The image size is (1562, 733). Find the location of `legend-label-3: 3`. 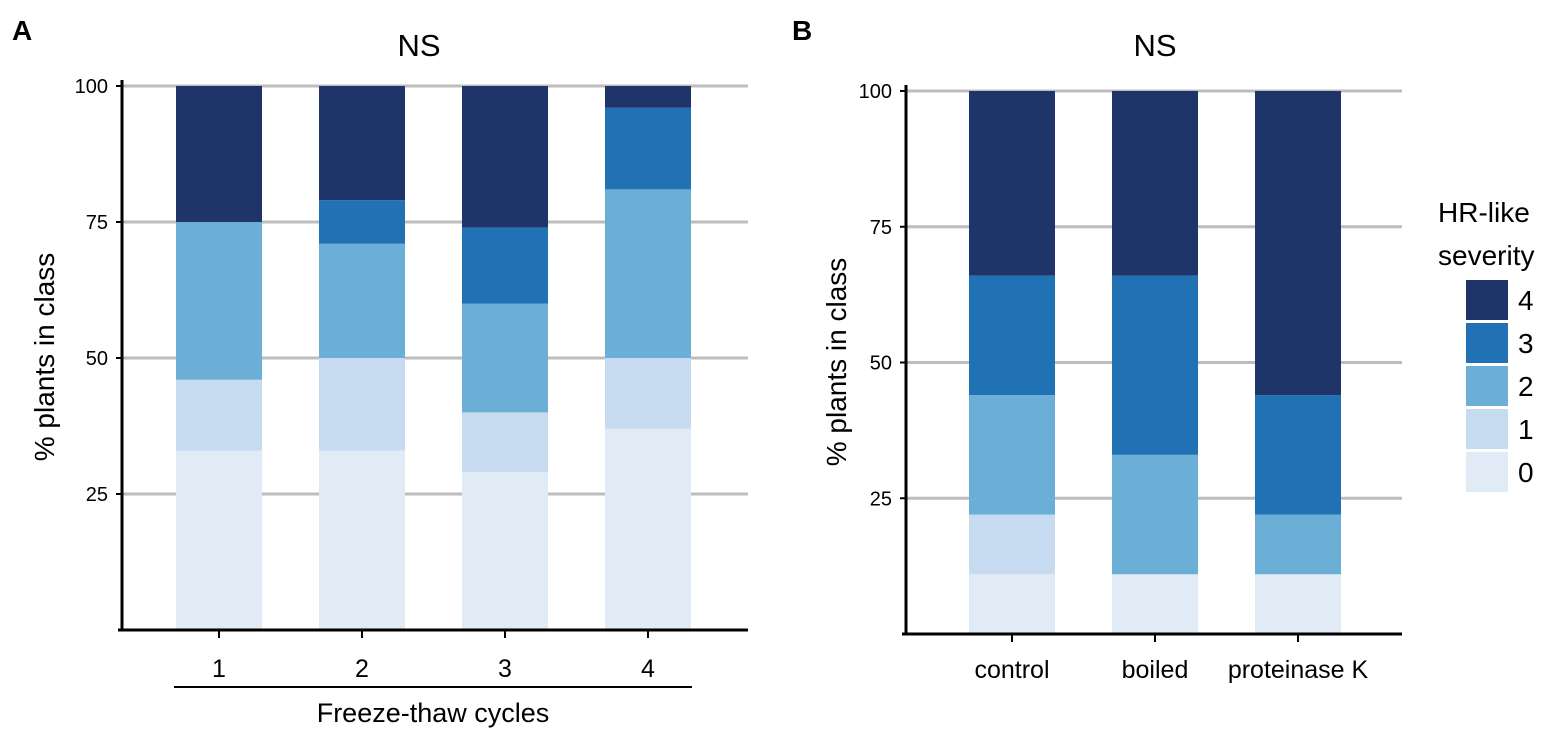

legend-label-3: 3 is located at coordinates (1526, 343).